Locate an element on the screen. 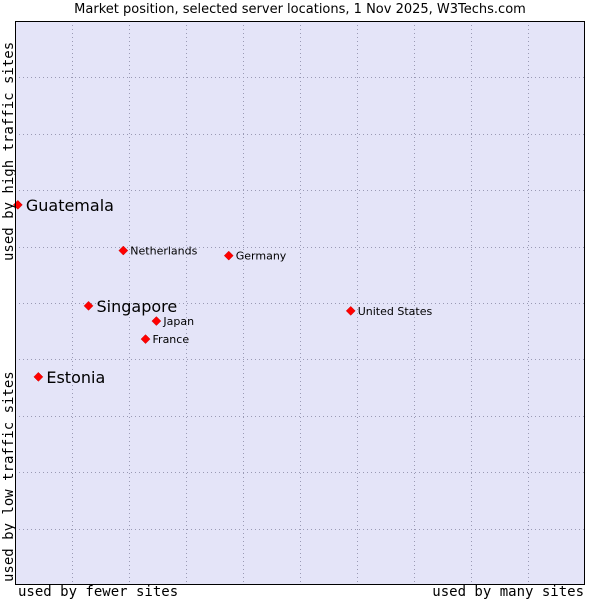  marker-singapore is located at coordinates (88, 305).